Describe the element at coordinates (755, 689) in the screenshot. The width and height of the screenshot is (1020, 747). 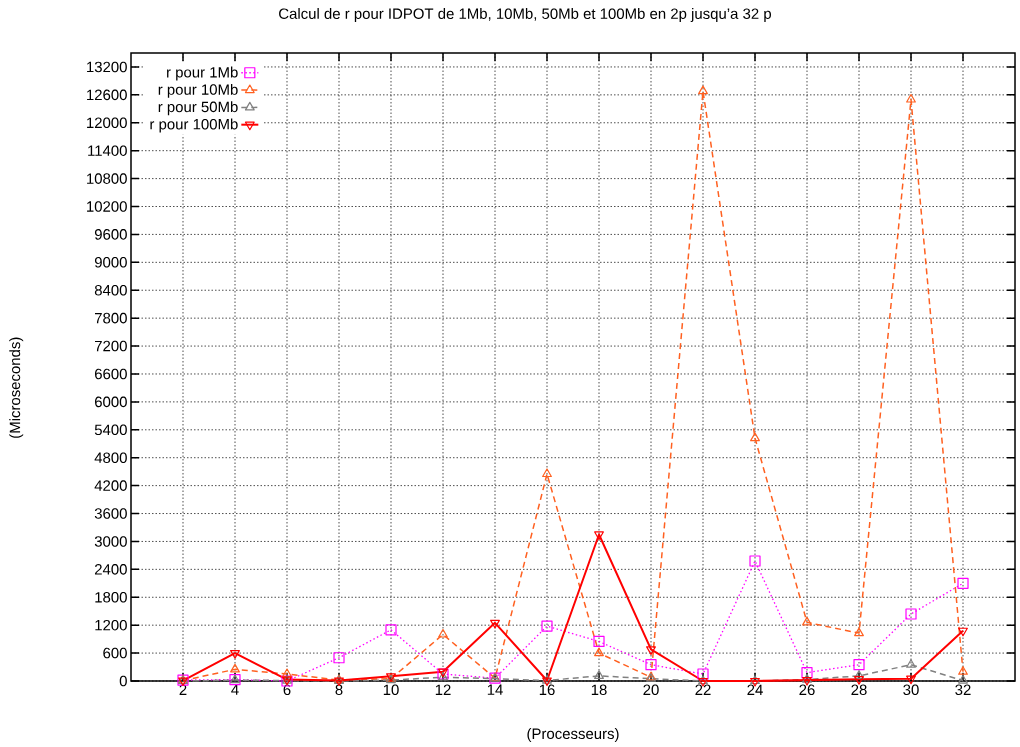
I see `x-tick-label: 24` at that location.